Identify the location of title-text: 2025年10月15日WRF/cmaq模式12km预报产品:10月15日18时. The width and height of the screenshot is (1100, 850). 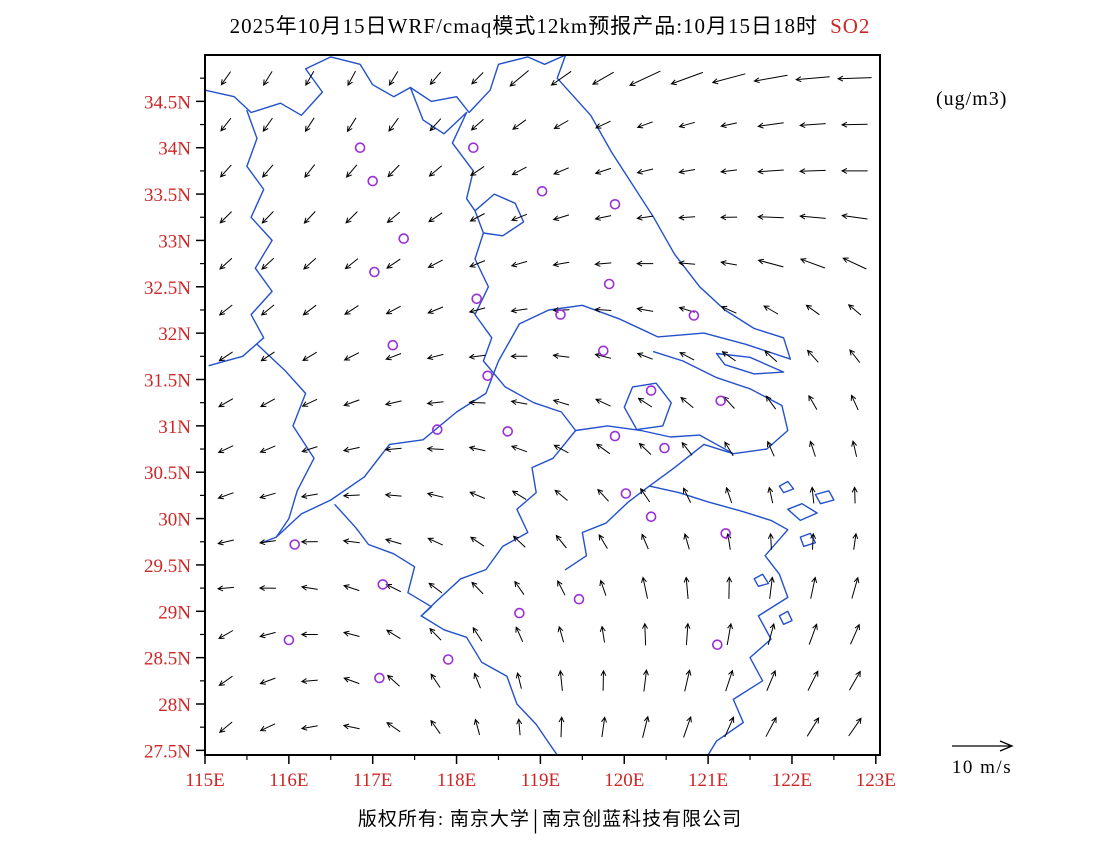
(524, 26).